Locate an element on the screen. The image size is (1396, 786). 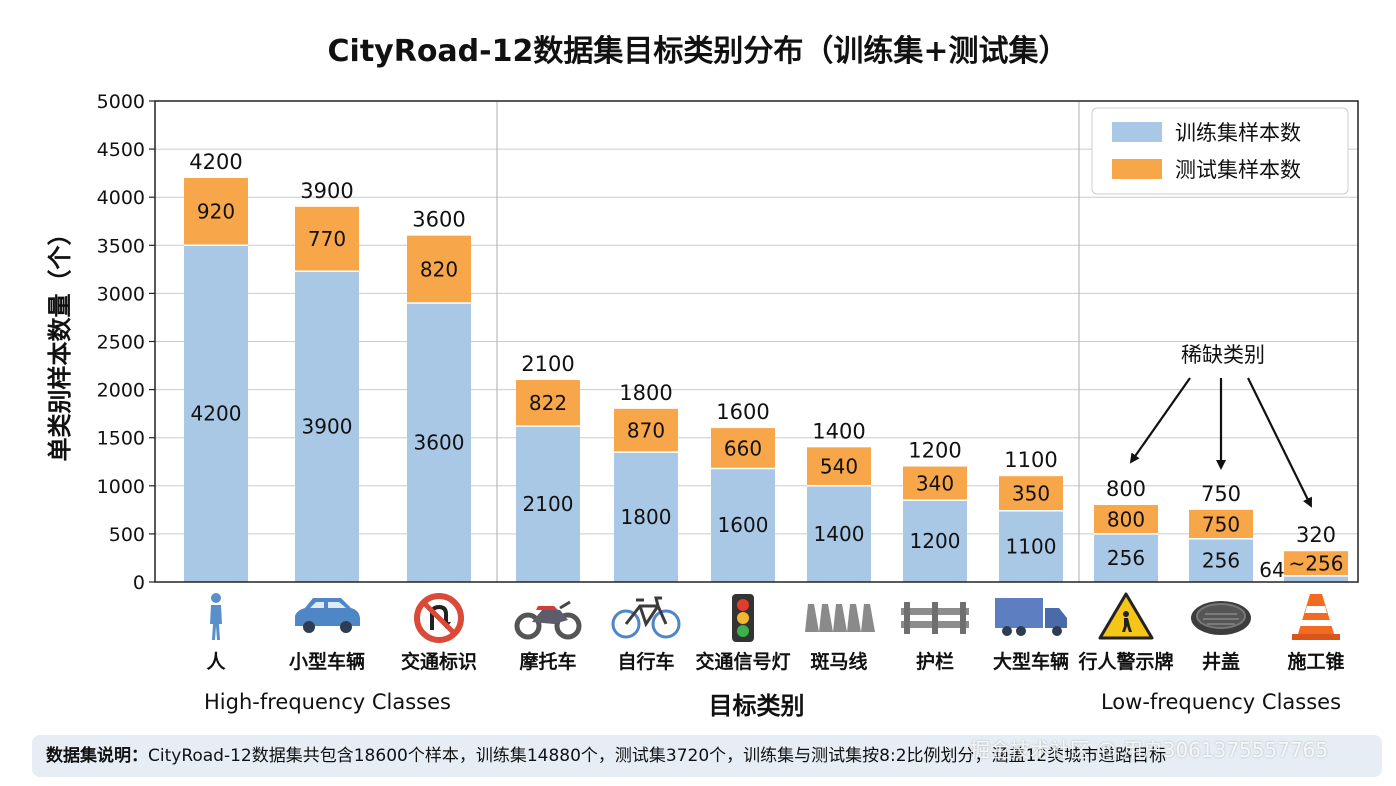
train-value-label: 3600 is located at coordinates (439, 443).